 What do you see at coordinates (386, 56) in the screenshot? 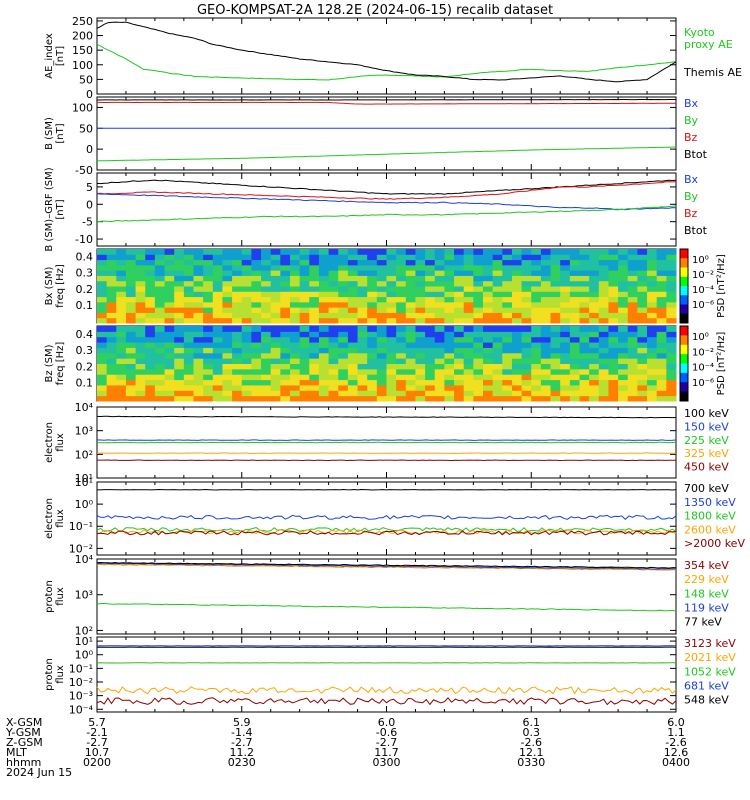
I see `panel-frame` at bounding box center [386, 56].